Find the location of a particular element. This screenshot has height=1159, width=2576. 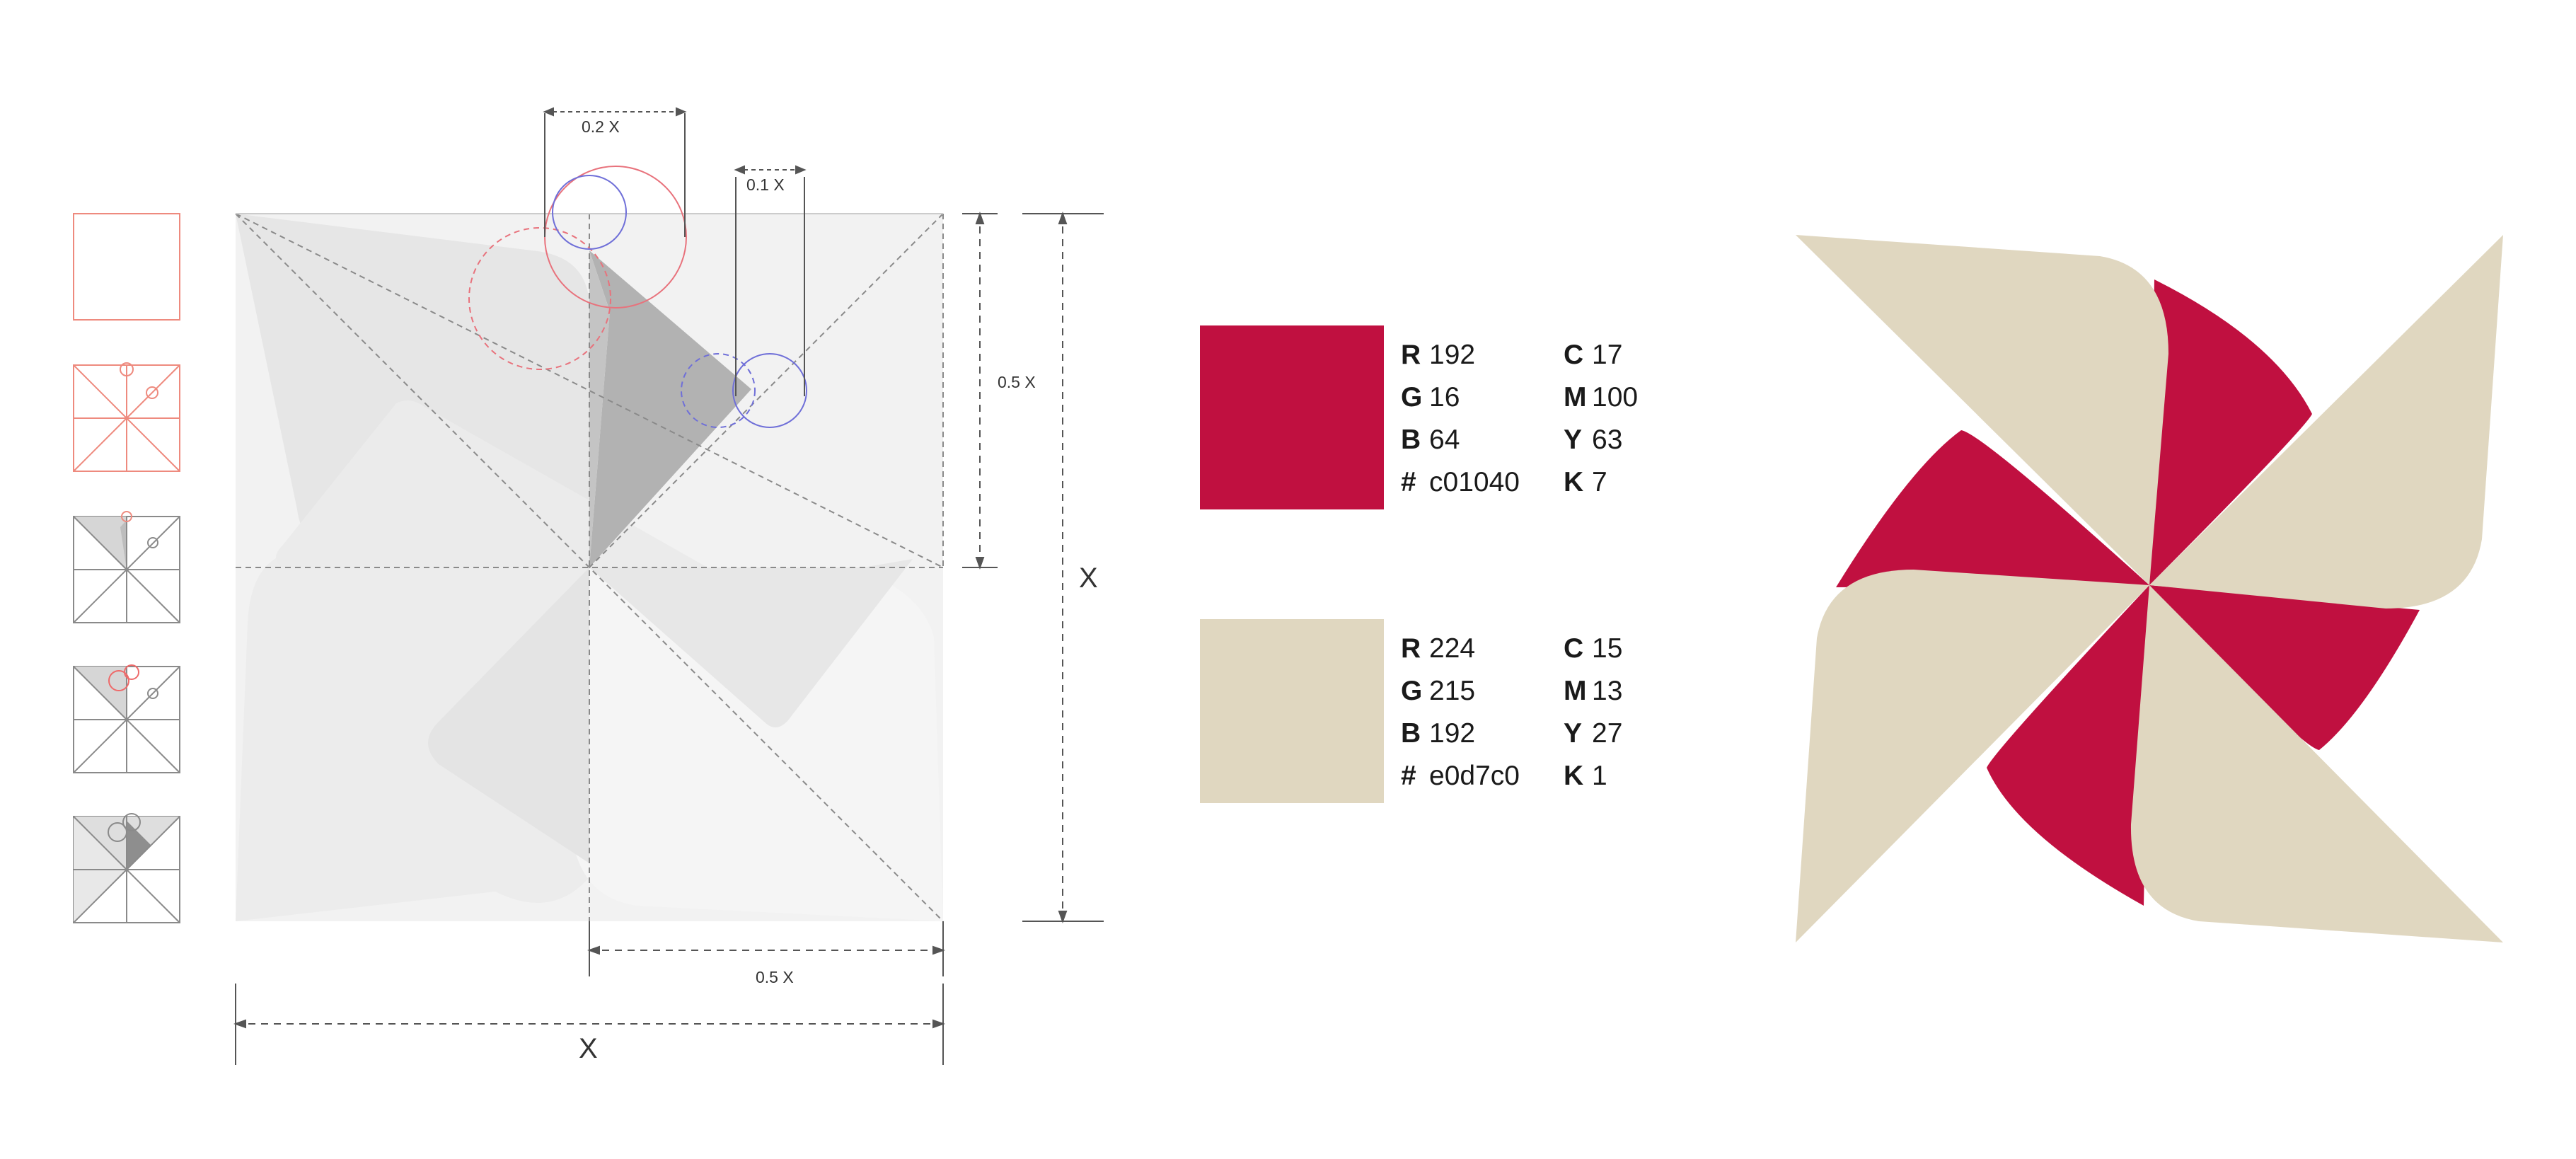

step-5-grid is located at coordinates (126, 868).